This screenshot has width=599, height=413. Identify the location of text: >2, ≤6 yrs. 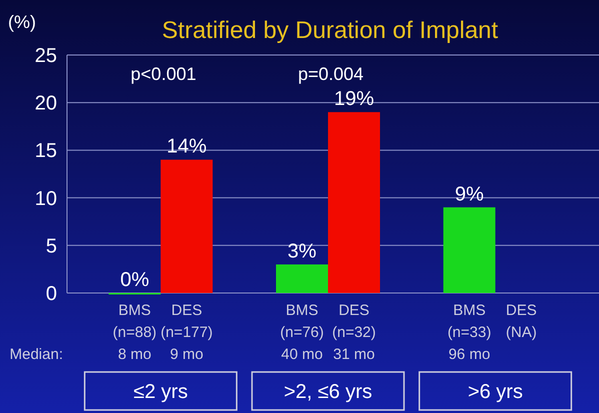
(328, 392).